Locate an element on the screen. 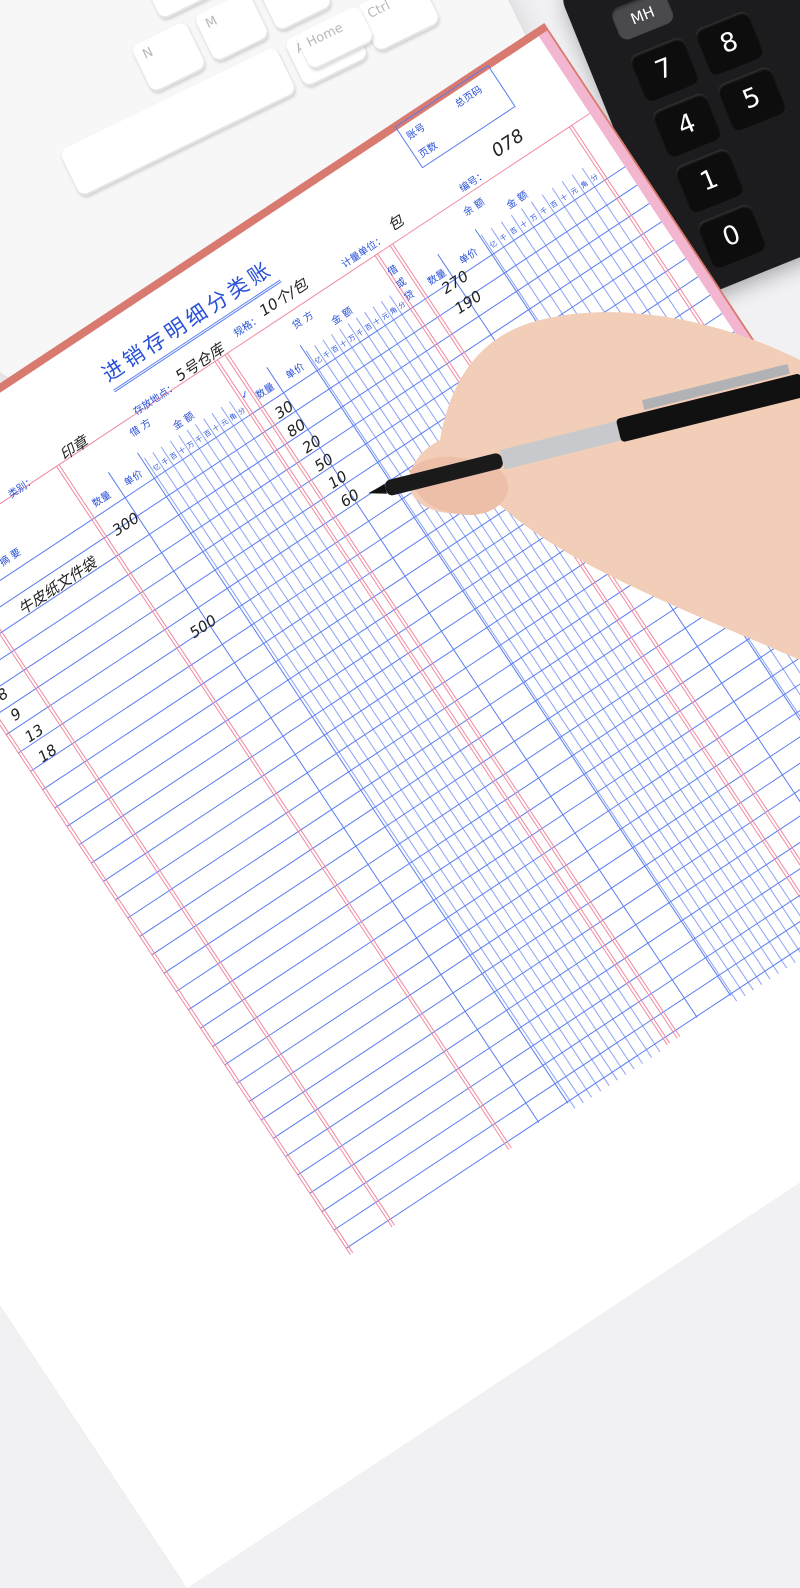 The width and height of the screenshot is (800, 1588). hand-with-pen is located at coordinates (584, 486).